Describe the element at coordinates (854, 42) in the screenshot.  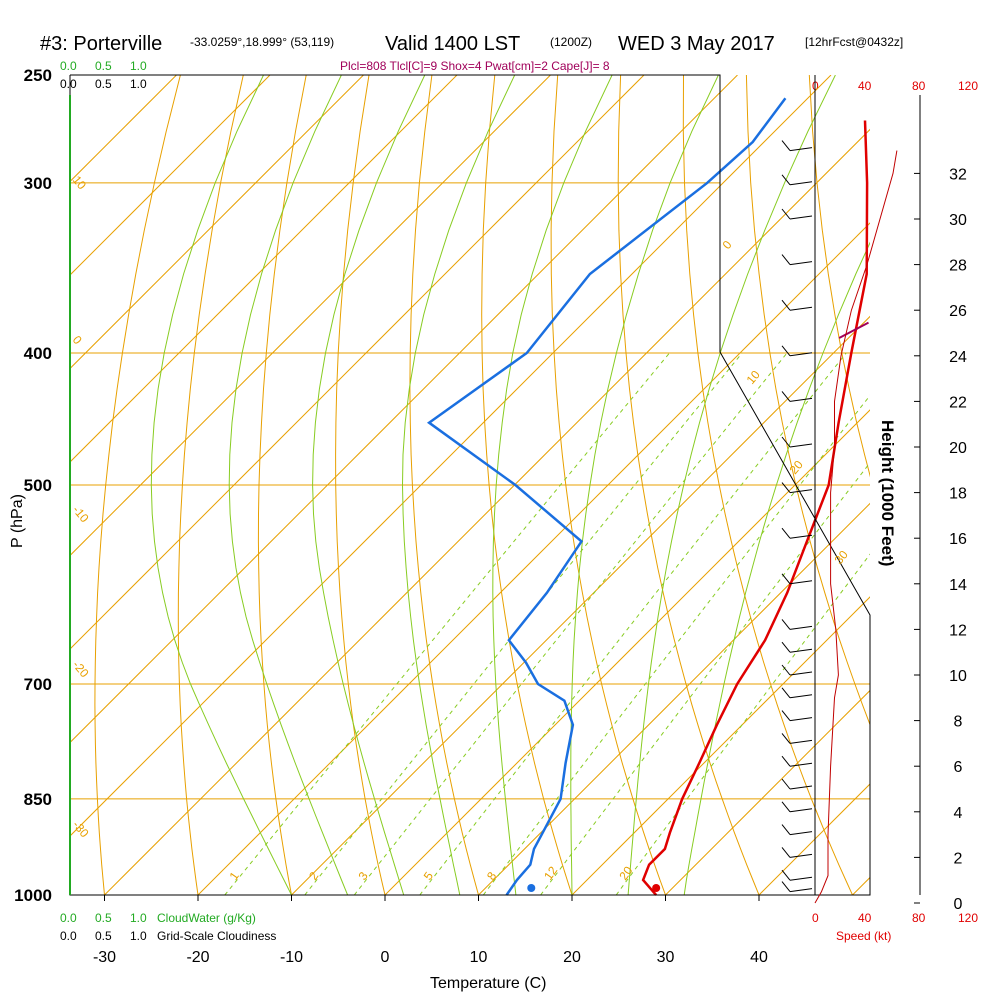
I see `forecast-run: [12hrFcst@0432z]` at that location.